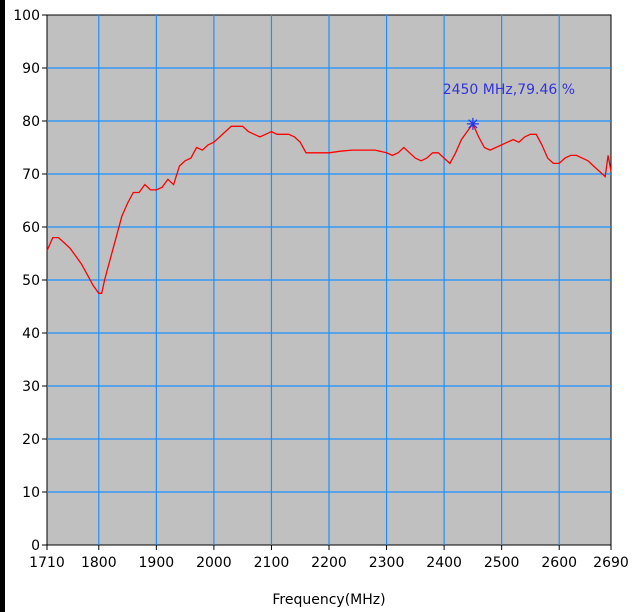  Describe the element at coordinates (272, 563) in the screenshot. I see `x-tick-label: 2100` at that location.